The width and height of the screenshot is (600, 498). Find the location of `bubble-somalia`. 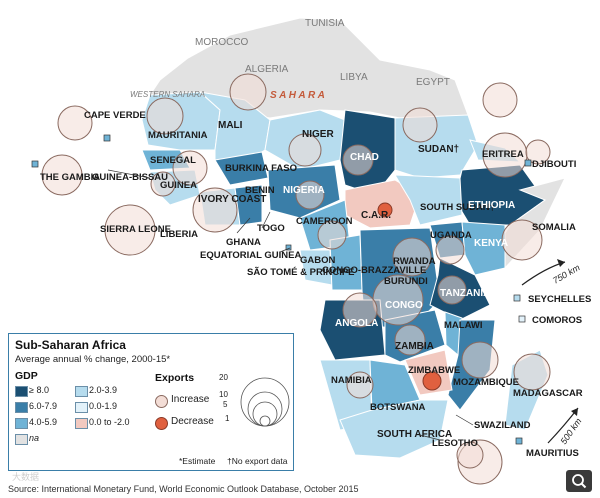

bubble-somalia is located at coordinates (522, 240).